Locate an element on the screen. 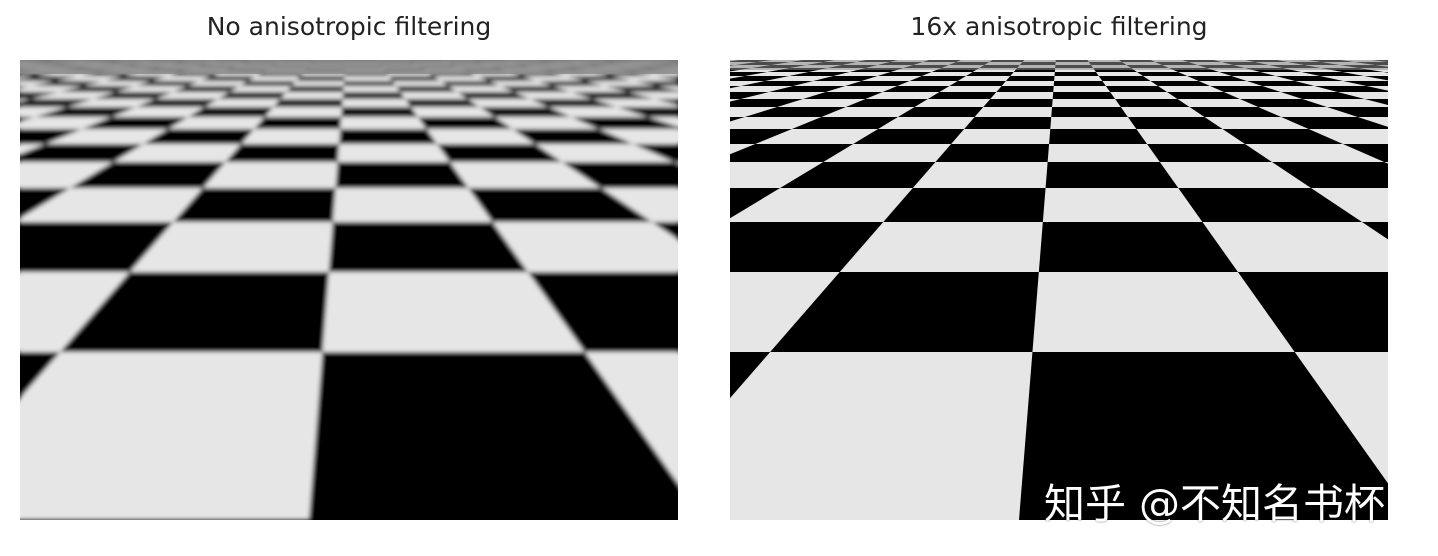 The image size is (1438, 556). right-panel-title: 16x anisotropic filtering is located at coordinates (1059, 26).